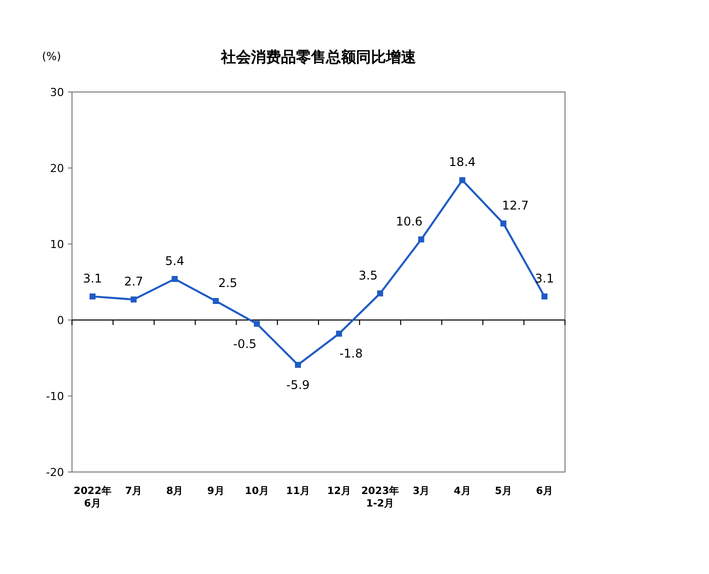  What do you see at coordinates (57, 92) in the screenshot?
I see `y-tick-label: 30` at bounding box center [57, 92].